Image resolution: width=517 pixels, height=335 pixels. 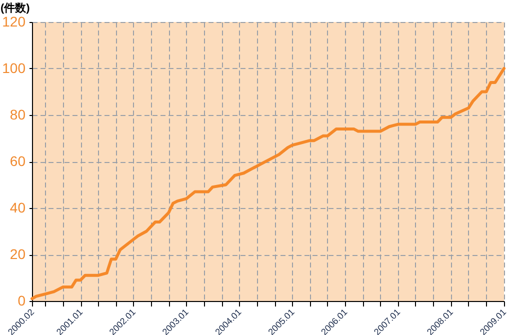 I want to click on y-tick-label: 120, so click(x=14, y=22).